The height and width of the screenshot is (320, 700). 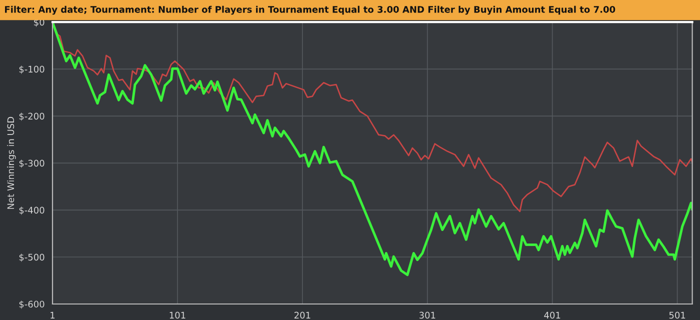 I want to click on y-tick-label: $-100, so click(x=31, y=70).